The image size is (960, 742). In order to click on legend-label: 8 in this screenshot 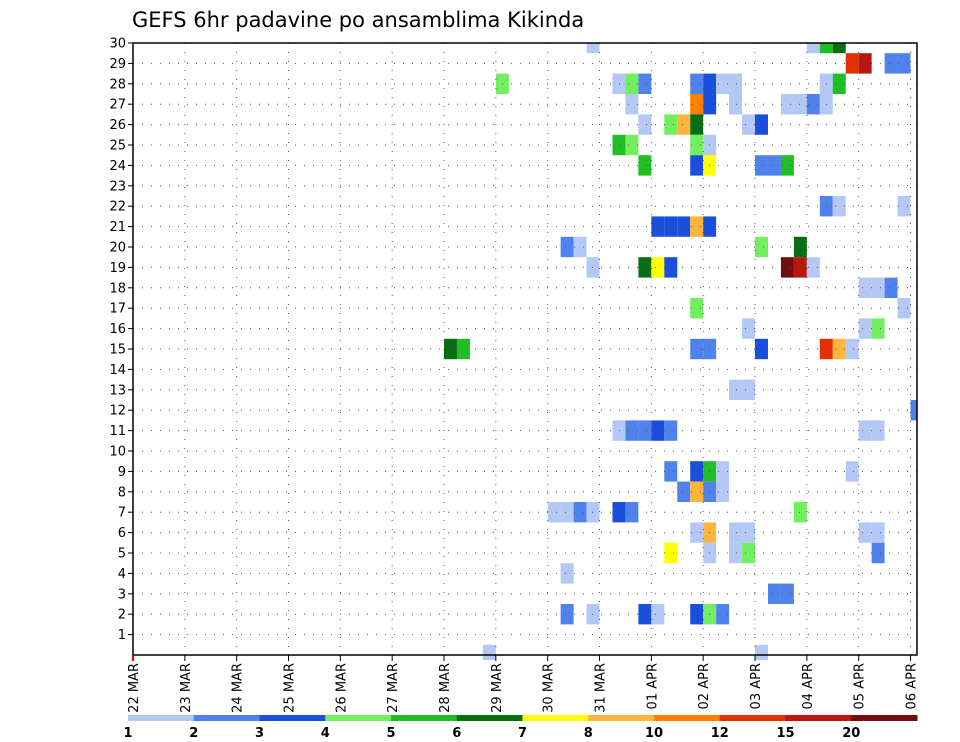, I will do `click(588, 733)`.